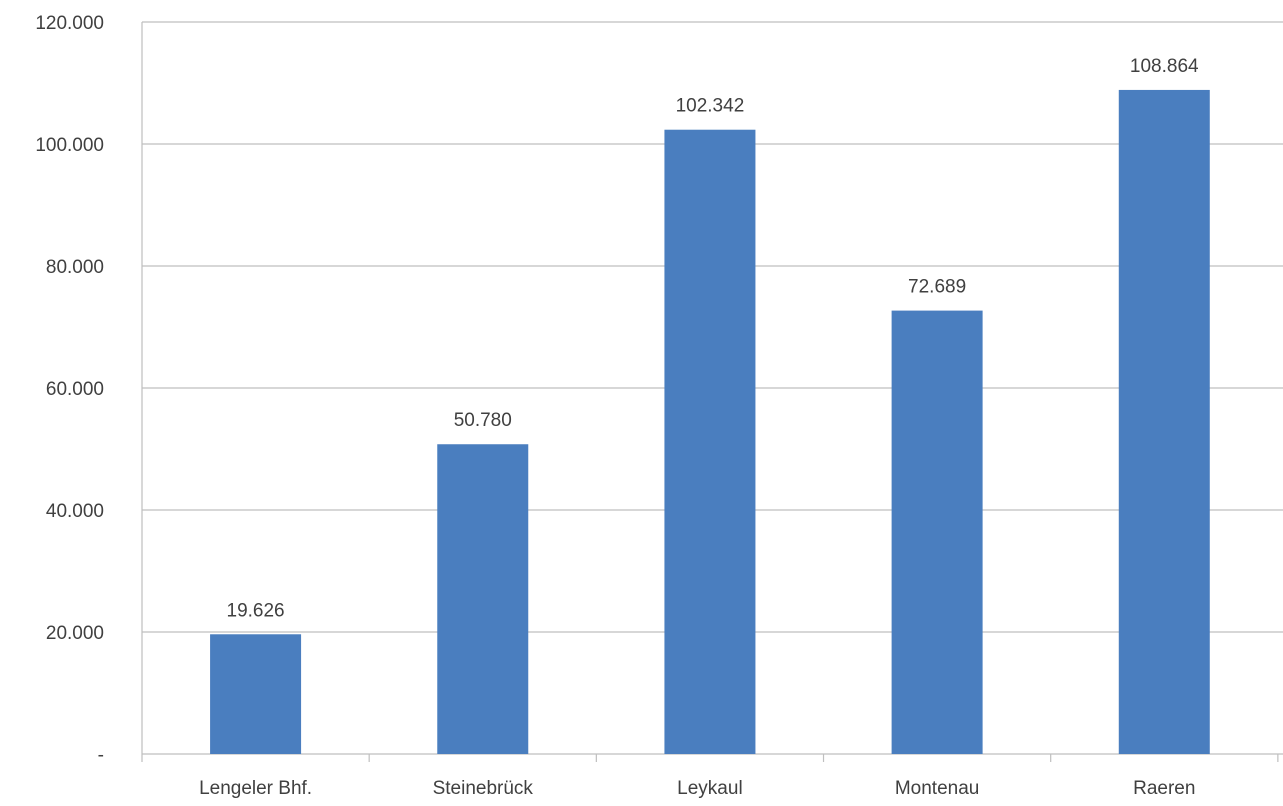 This screenshot has height=806, width=1283. What do you see at coordinates (255, 788) in the screenshot?
I see `x-tick-label: Lengeler Bhf.` at bounding box center [255, 788].